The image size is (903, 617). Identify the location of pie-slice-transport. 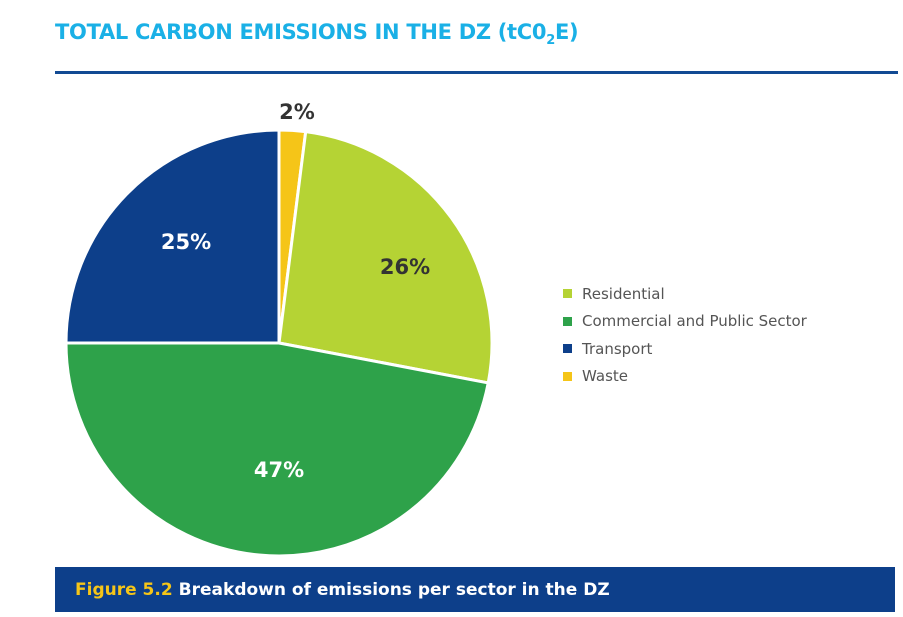
(172, 236).